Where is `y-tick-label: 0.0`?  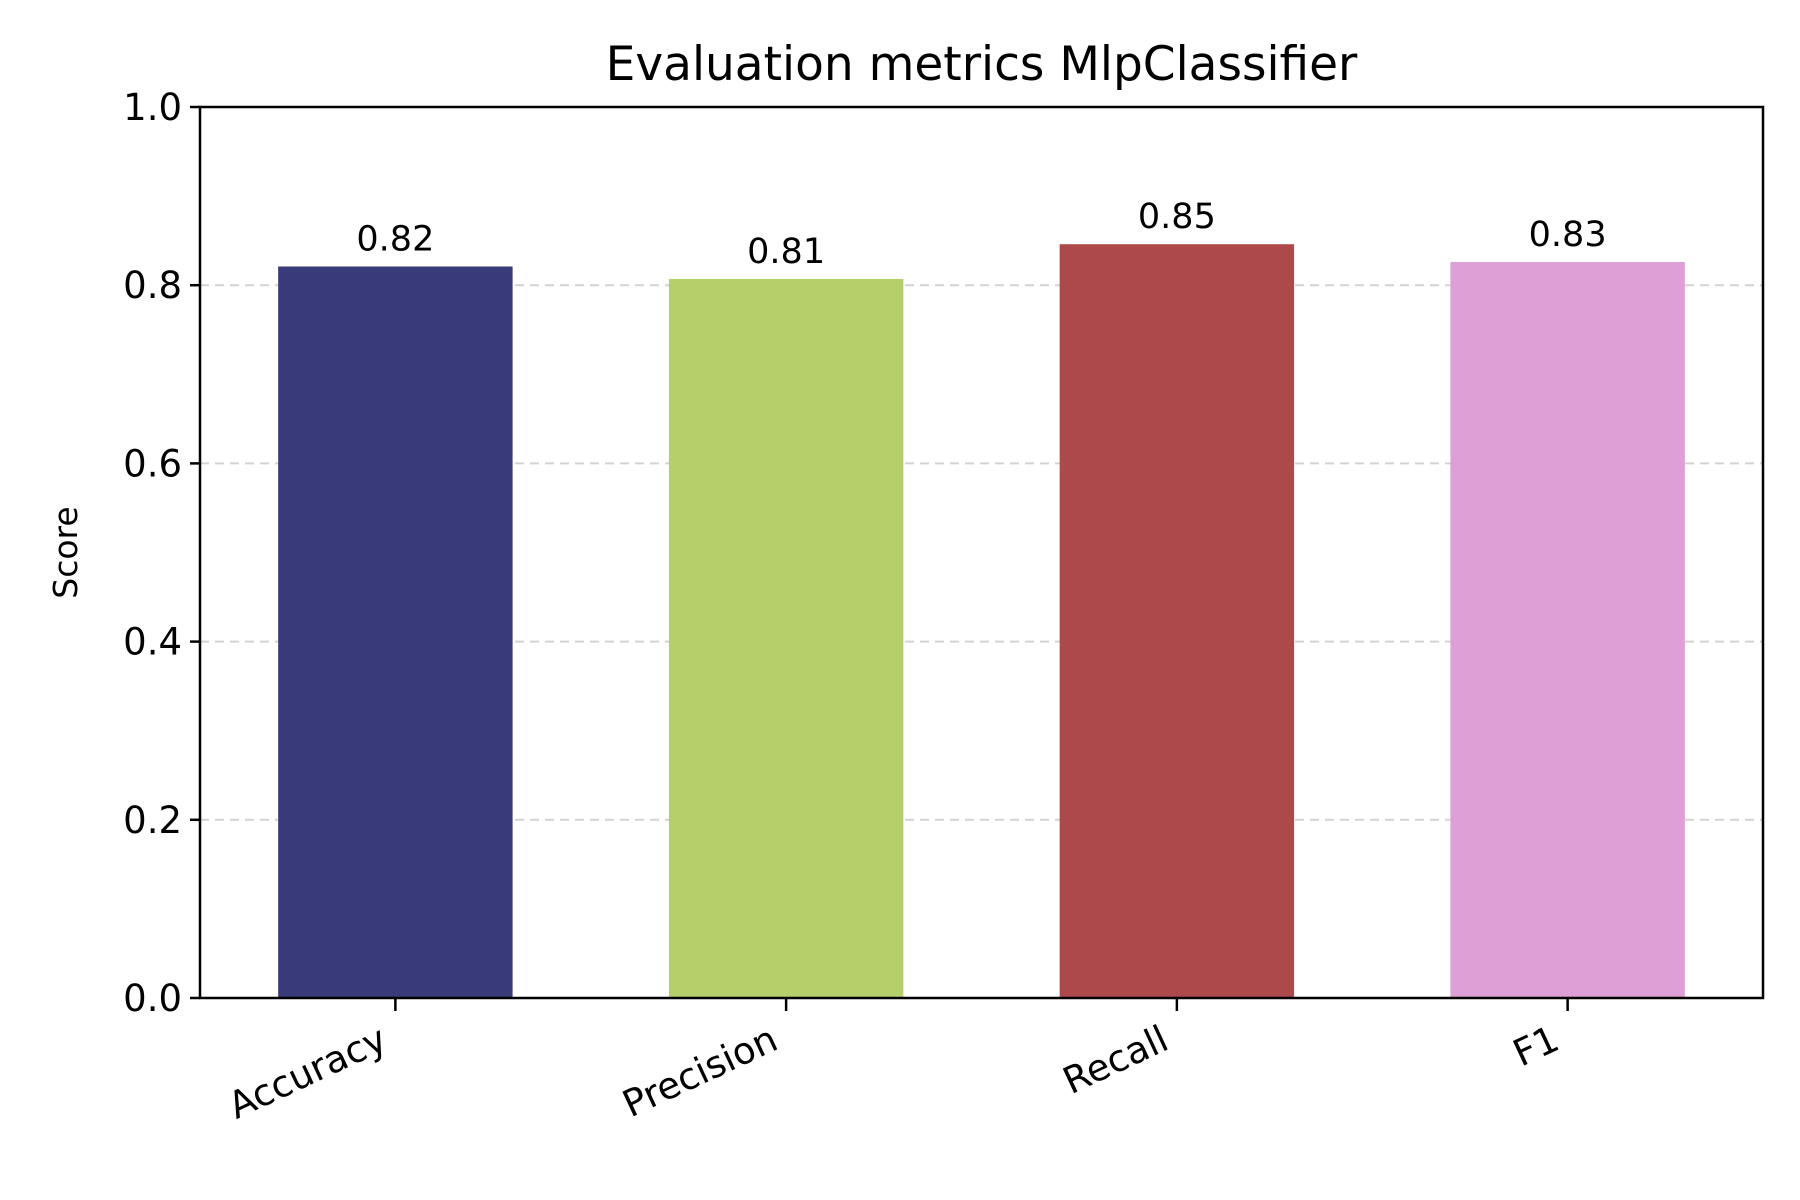 y-tick-label: 0.0 is located at coordinates (152, 998).